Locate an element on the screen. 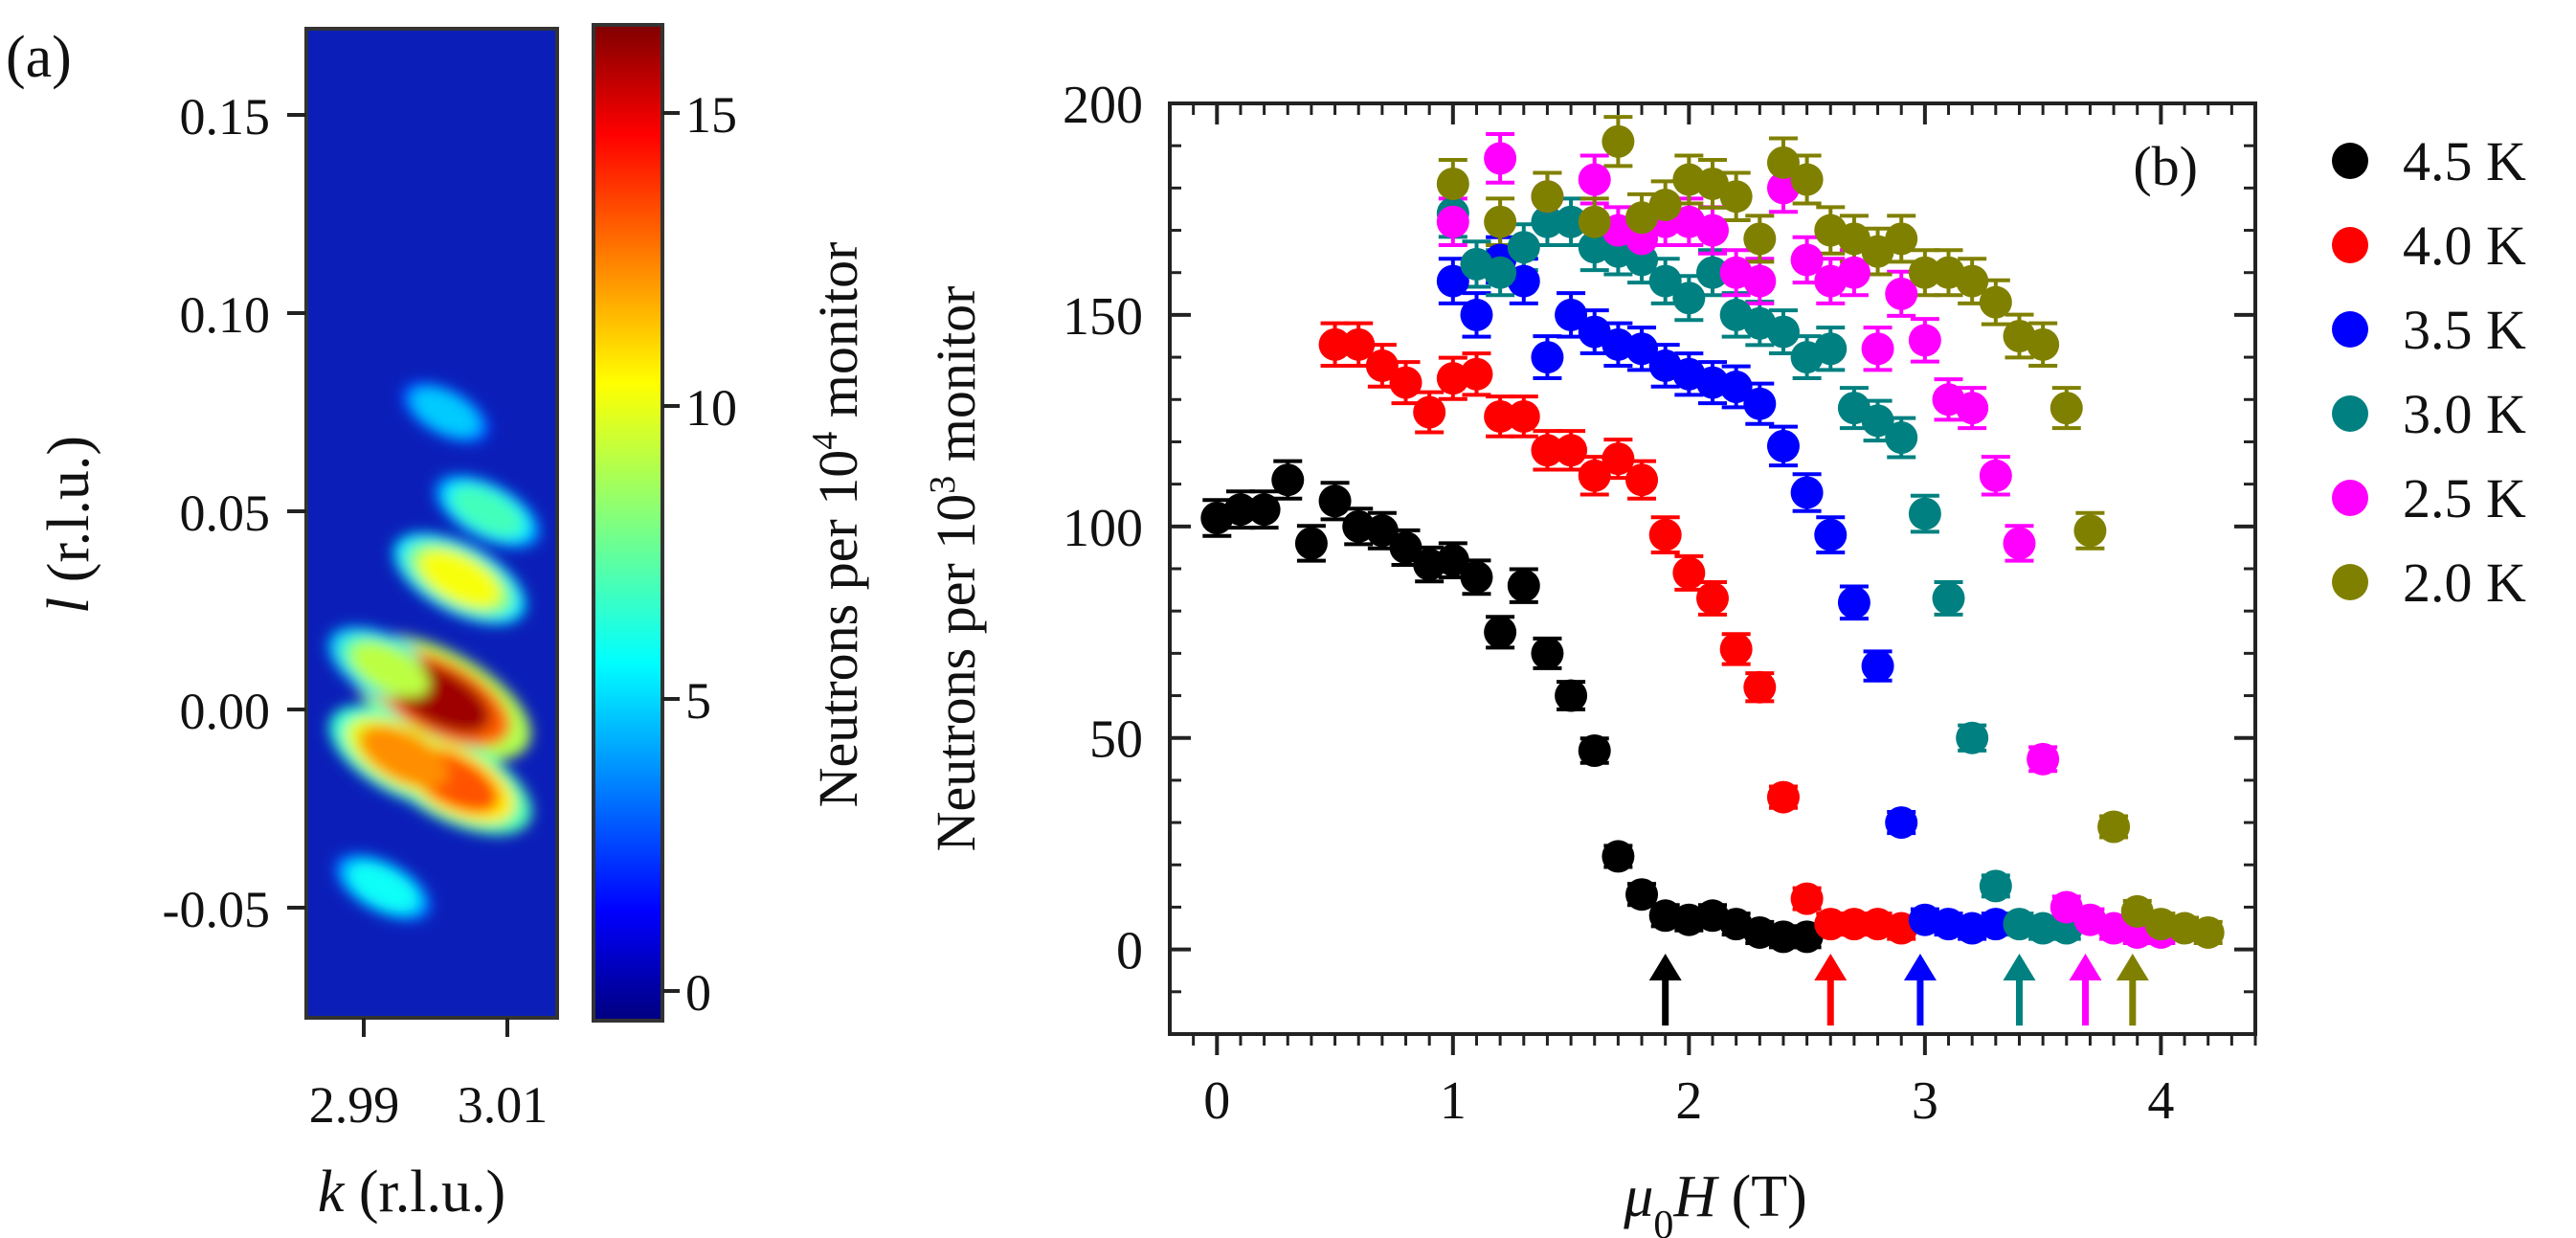 This screenshot has width=2576, height=1238. y-tick-label: 0.05 is located at coordinates (226, 513).